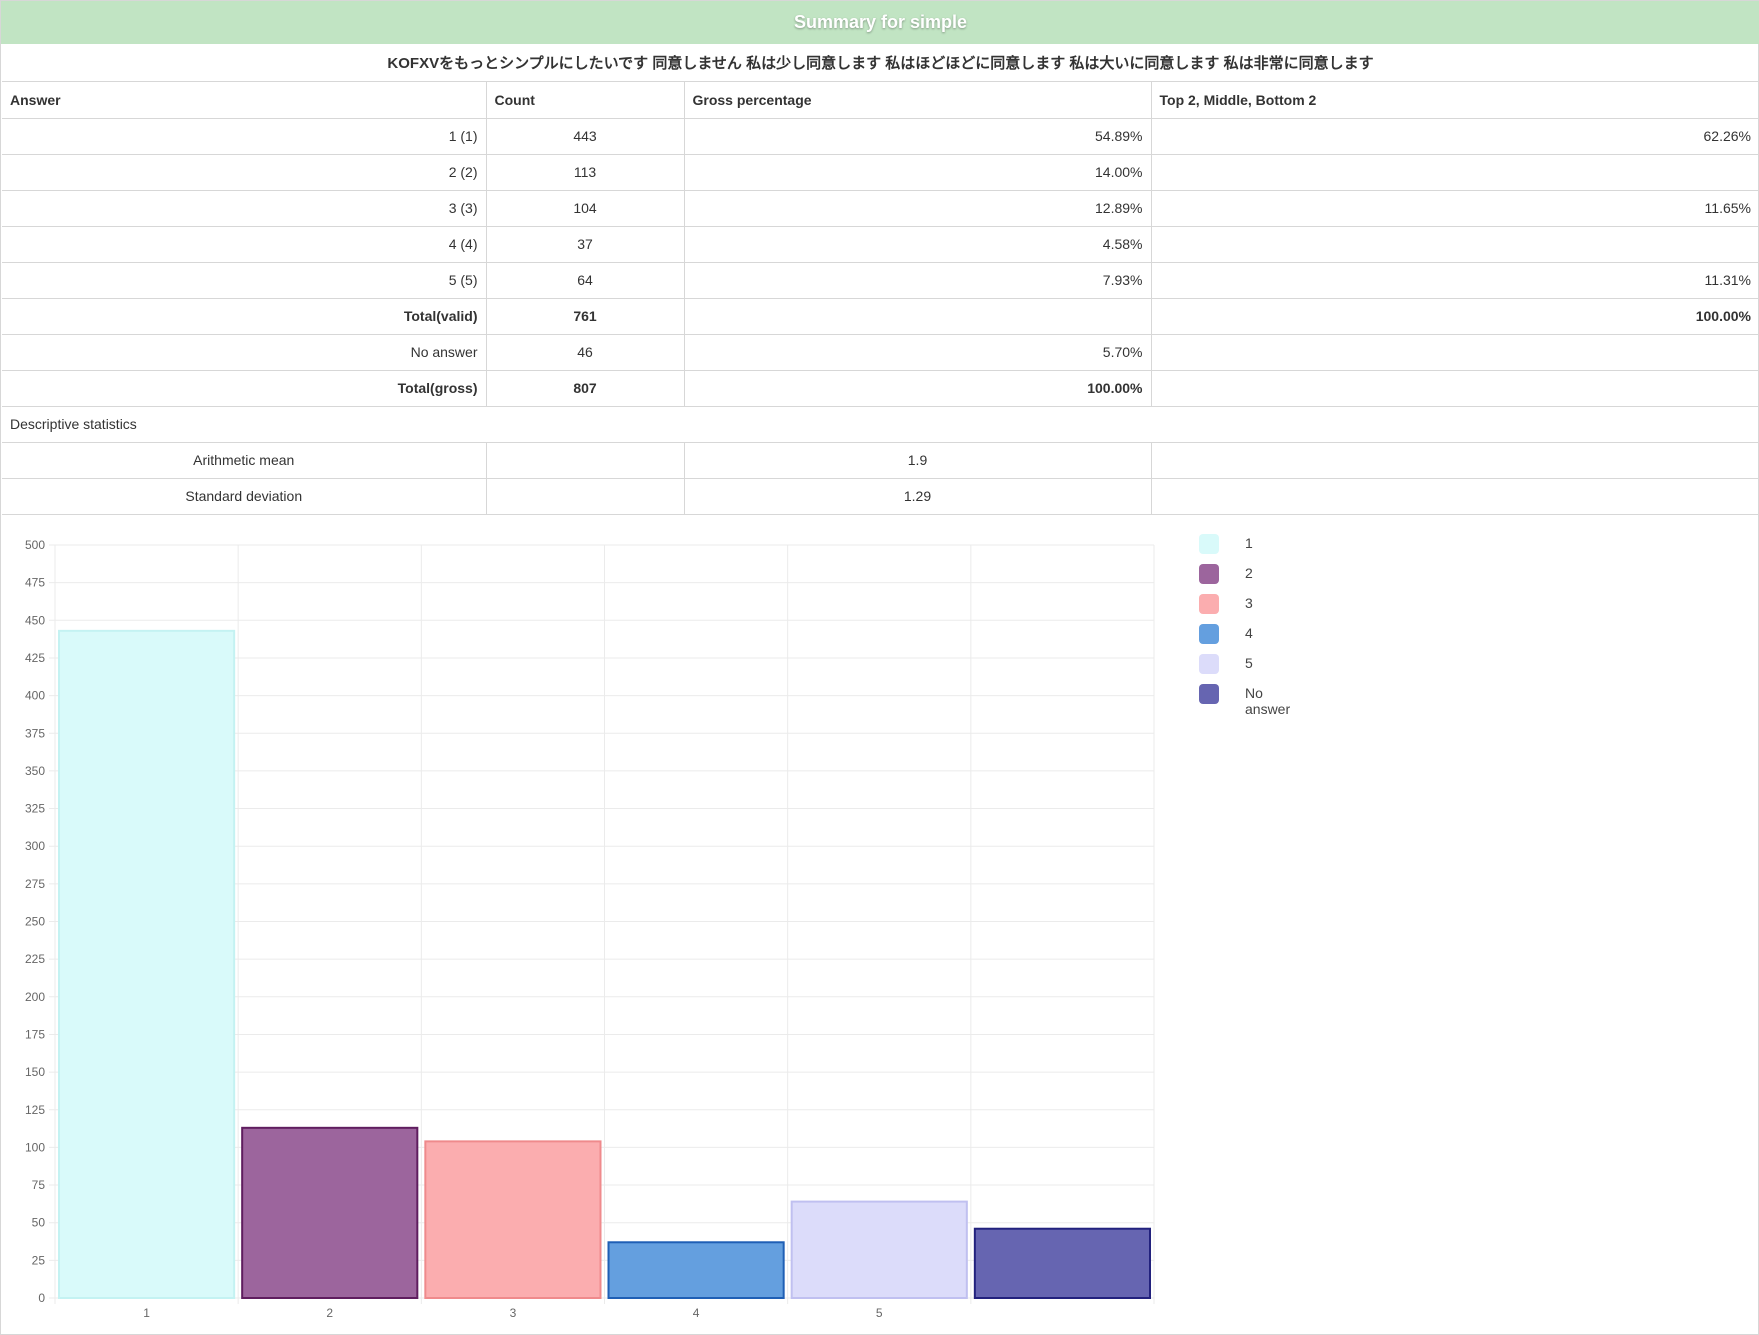 The width and height of the screenshot is (1759, 1335). What do you see at coordinates (918, 100) in the screenshot?
I see `column-header-gross-percentage: Gross percentage` at bounding box center [918, 100].